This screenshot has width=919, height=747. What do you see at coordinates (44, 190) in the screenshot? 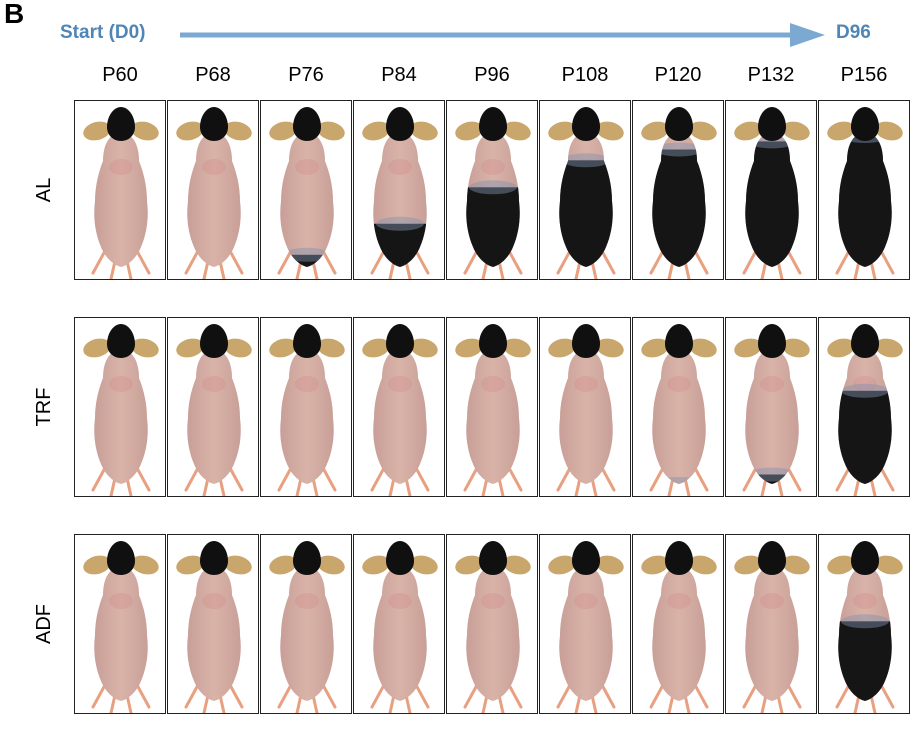
I see `row-label-al: AL` at bounding box center [44, 190].